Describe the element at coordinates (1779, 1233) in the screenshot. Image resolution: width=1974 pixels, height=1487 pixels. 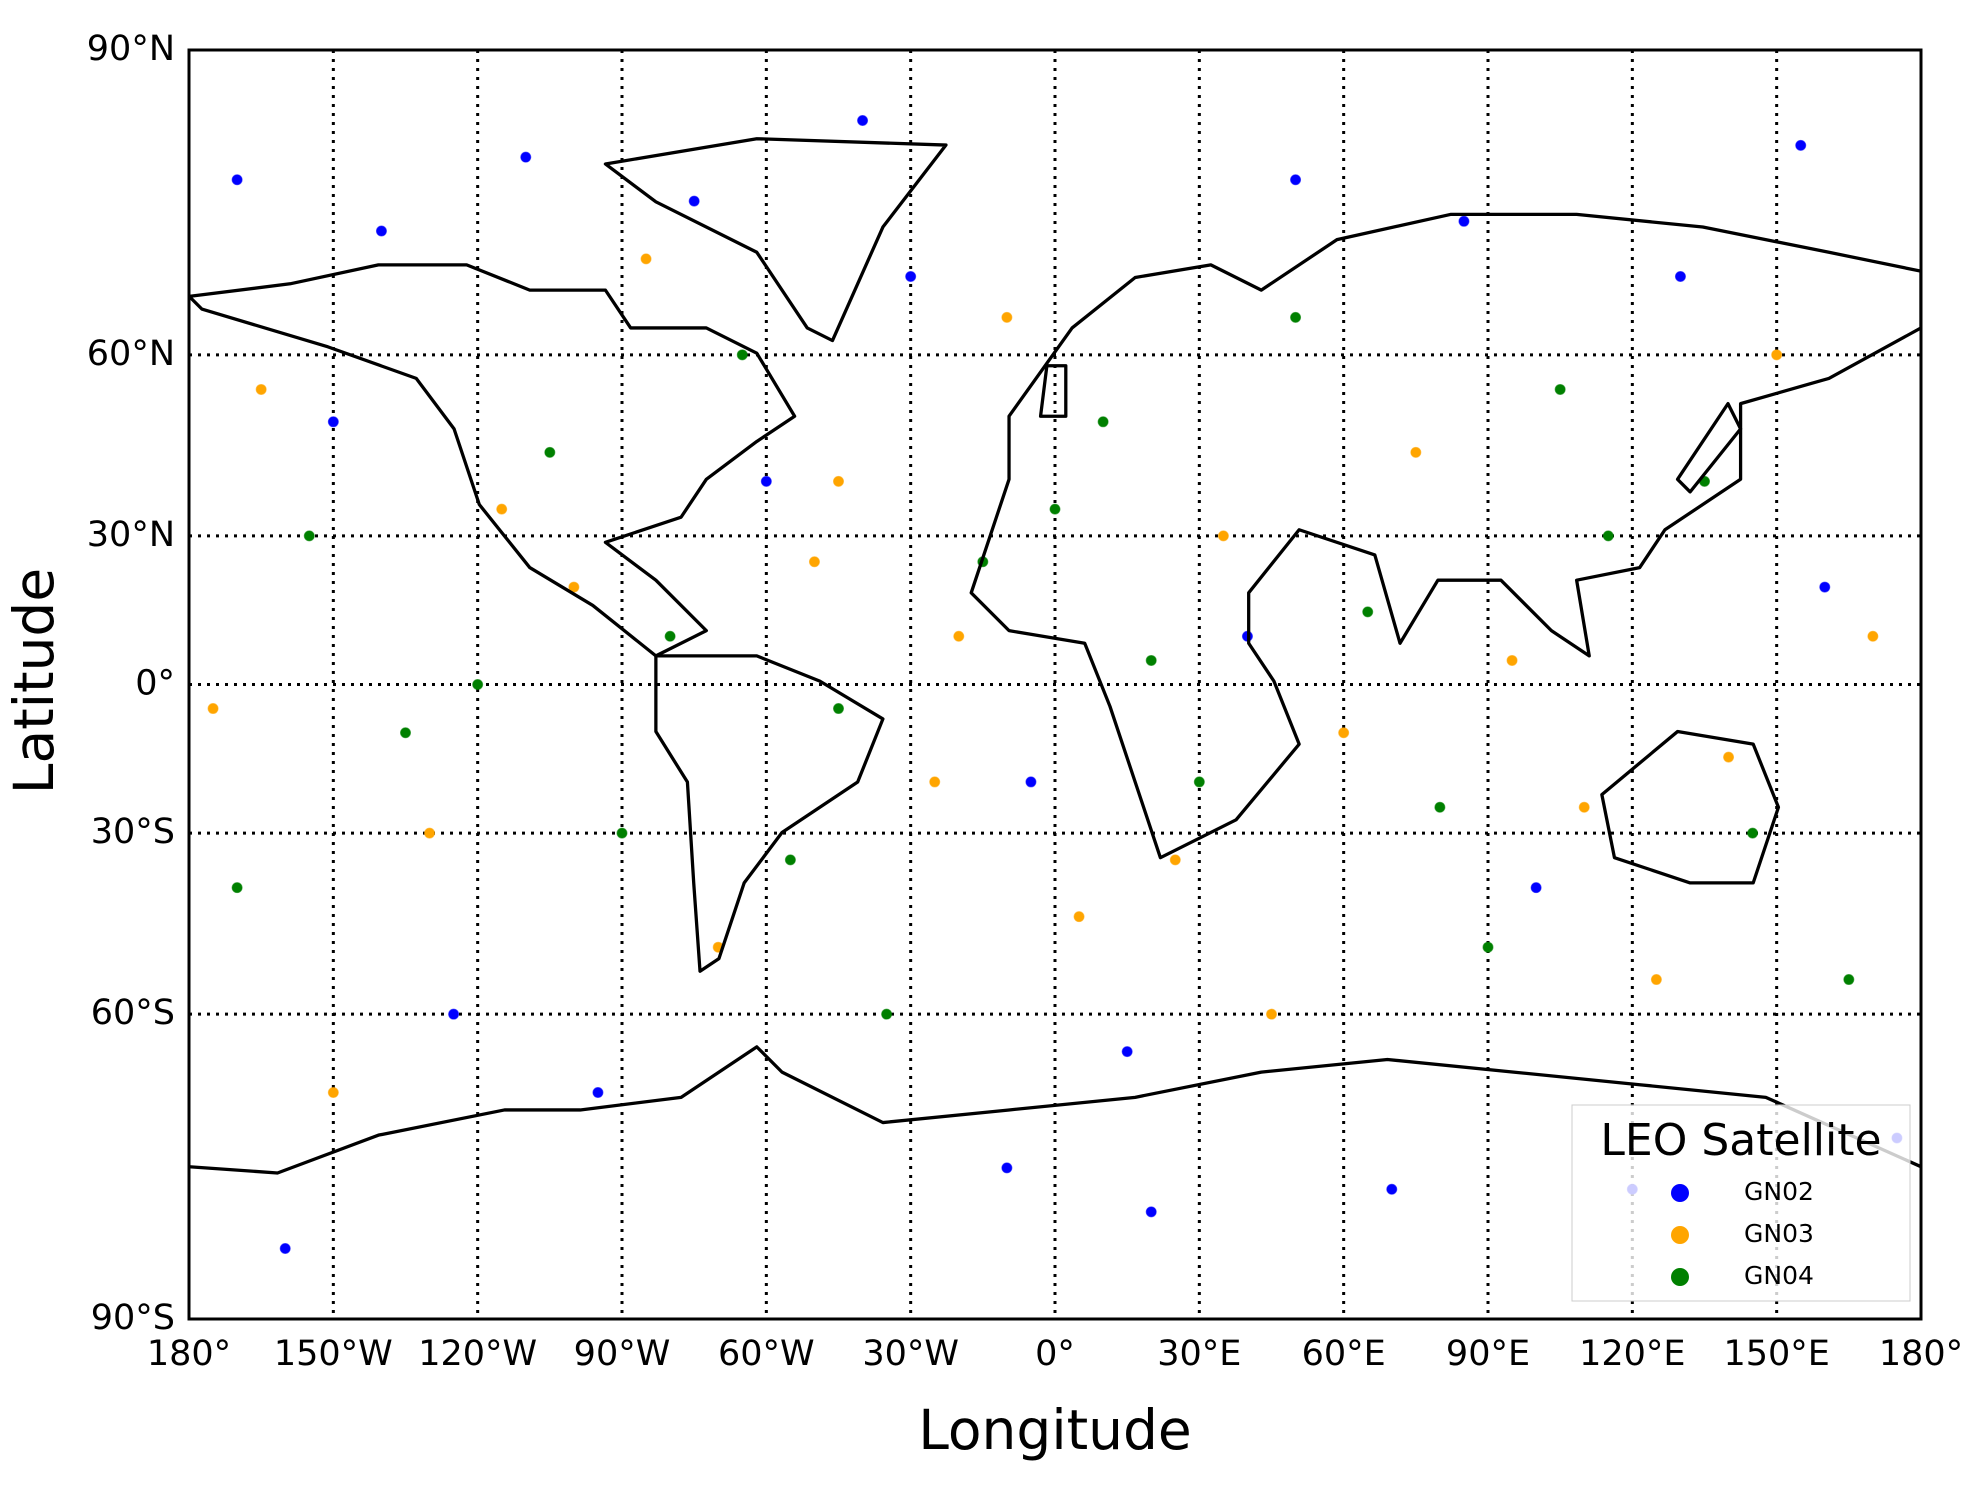
I see `legend-label: GN03` at that location.